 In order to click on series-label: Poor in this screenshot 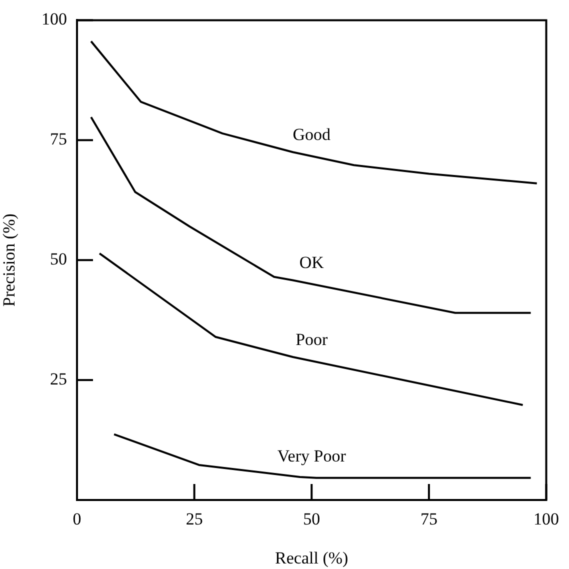, I will do `click(312, 339)`.